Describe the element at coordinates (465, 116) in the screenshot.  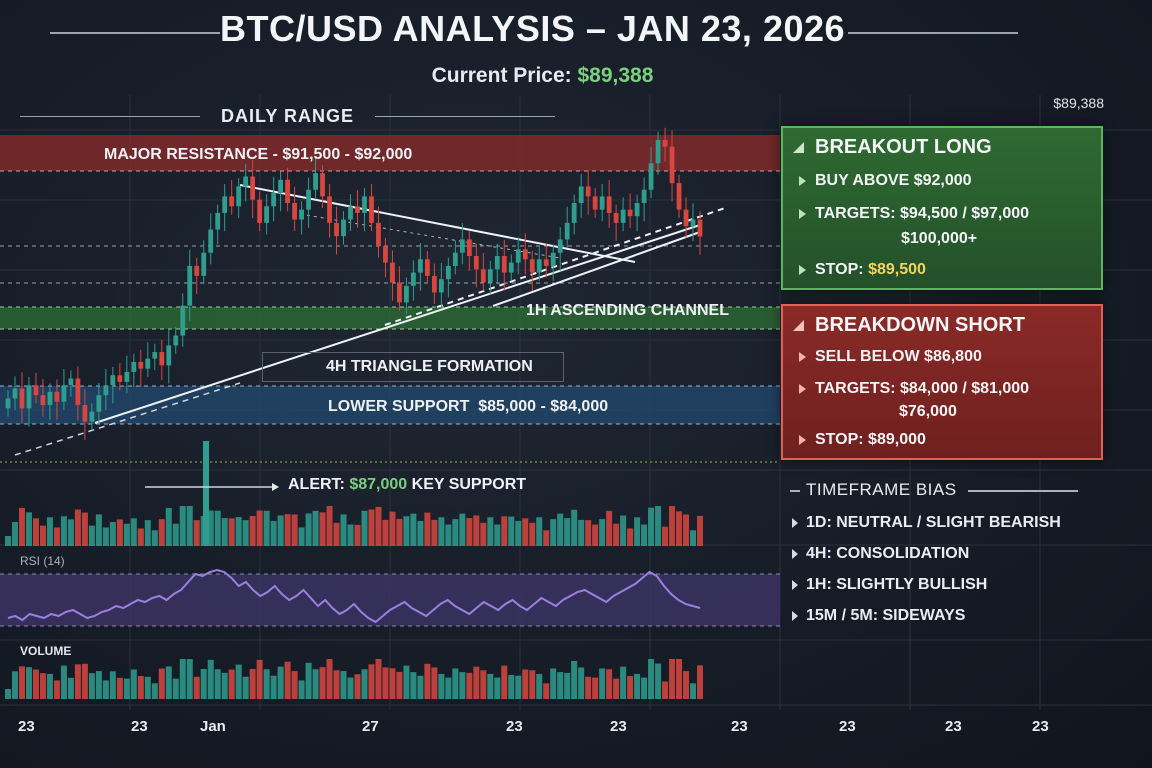
I see `daily-range-rule-right` at that location.